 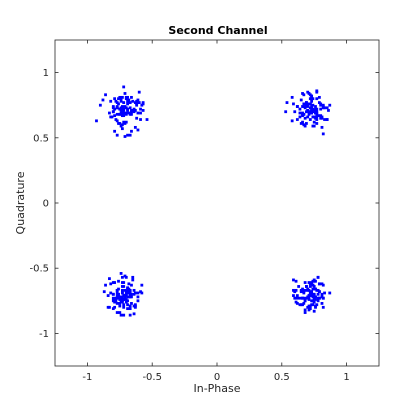 What do you see at coordinates (20, 202) in the screenshot?
I see `y-axis-label: Quadrature` at bounding box center [20, 202].